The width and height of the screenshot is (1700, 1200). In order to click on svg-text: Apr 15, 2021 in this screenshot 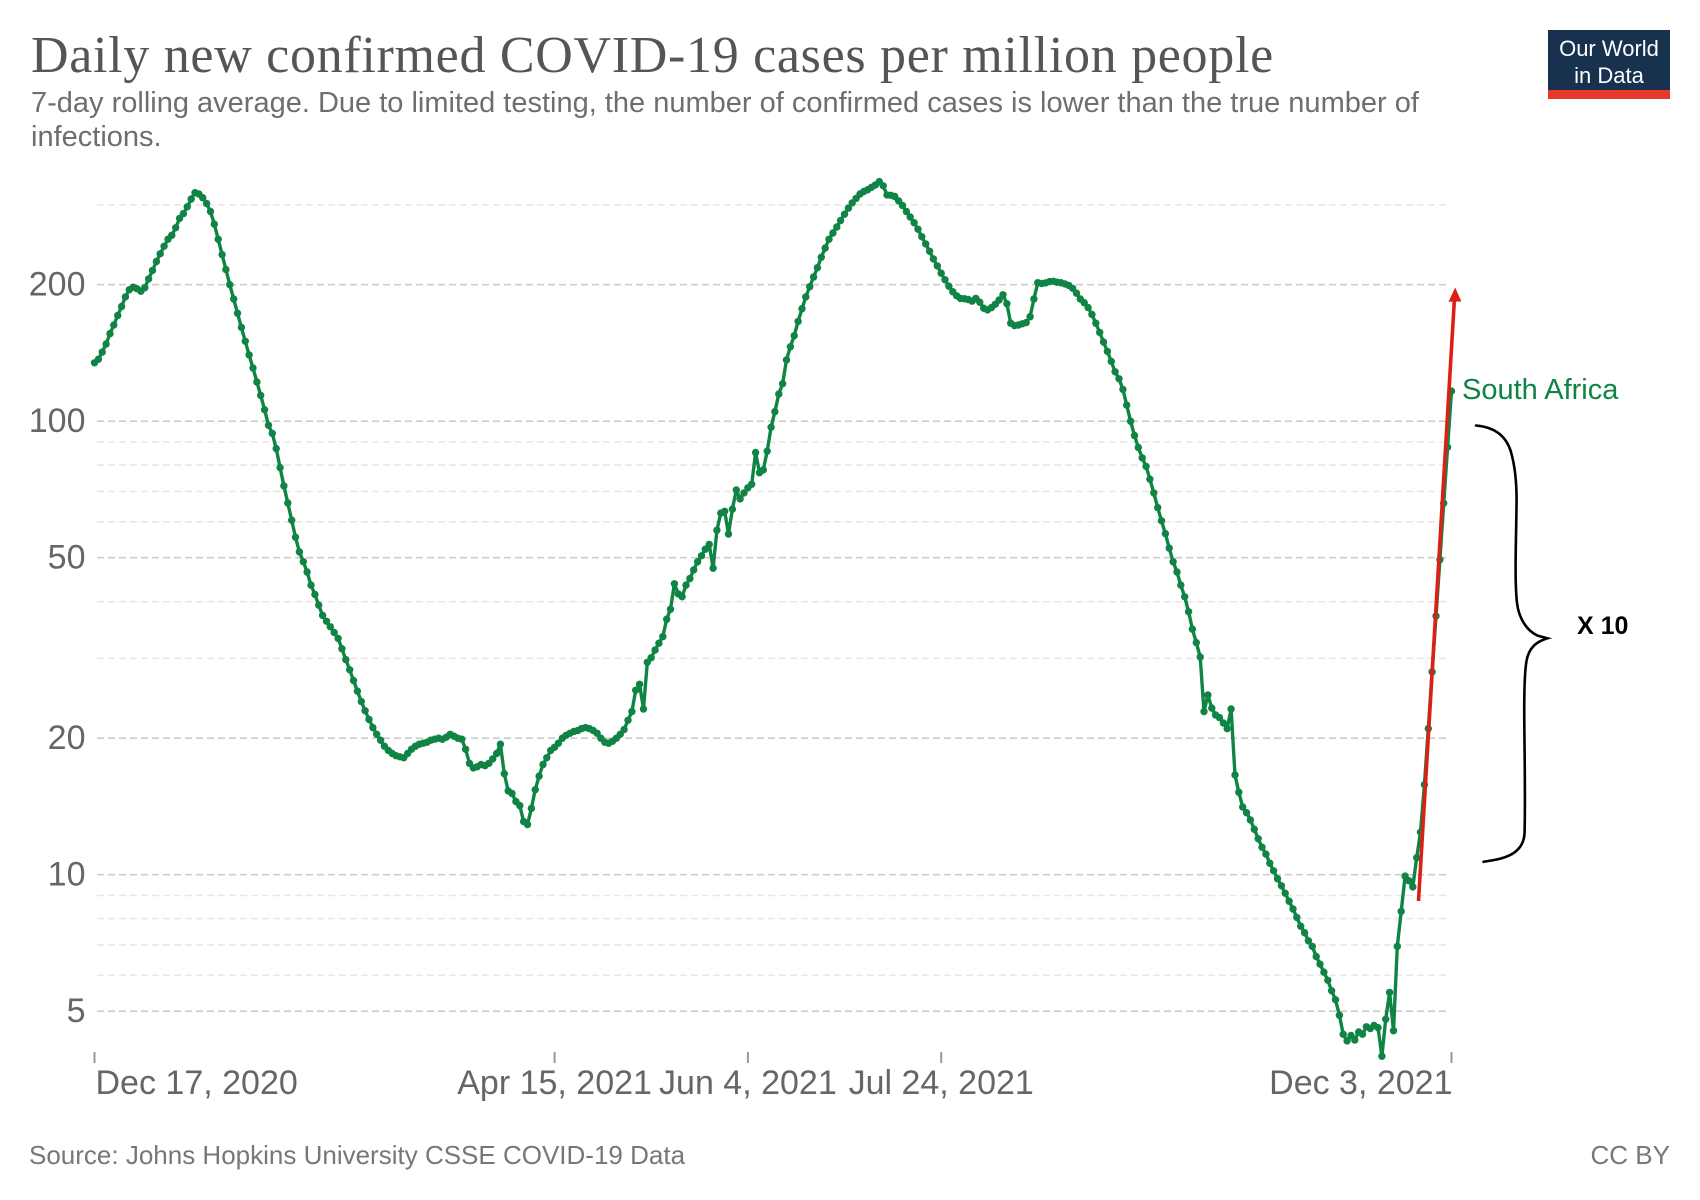, I will do `click(554, 1083)`.